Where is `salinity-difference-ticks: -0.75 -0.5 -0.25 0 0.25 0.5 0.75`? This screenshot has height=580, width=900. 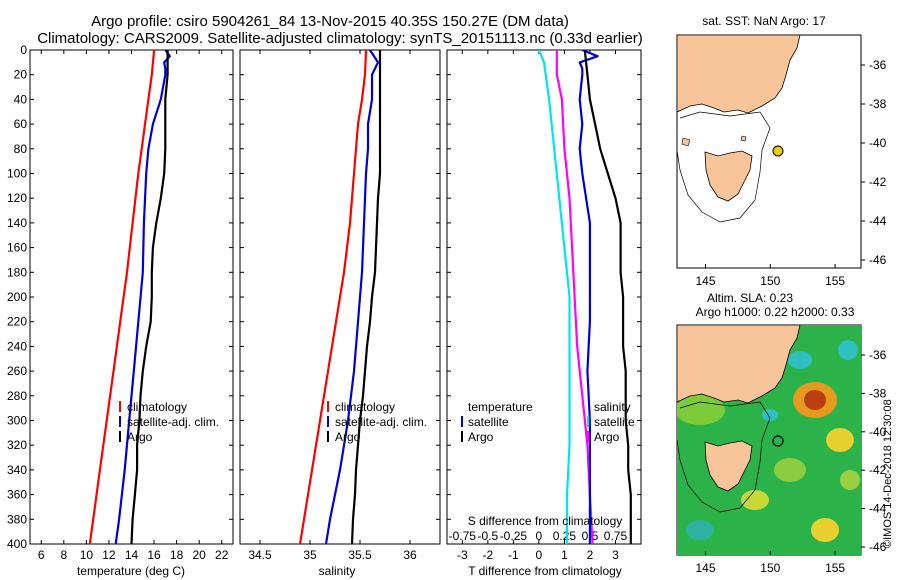
salinity-difference-ticks: -0.75 -0.5 -0.25 0 0.25 0.5 0.75 is located at coordinates (538, 536).